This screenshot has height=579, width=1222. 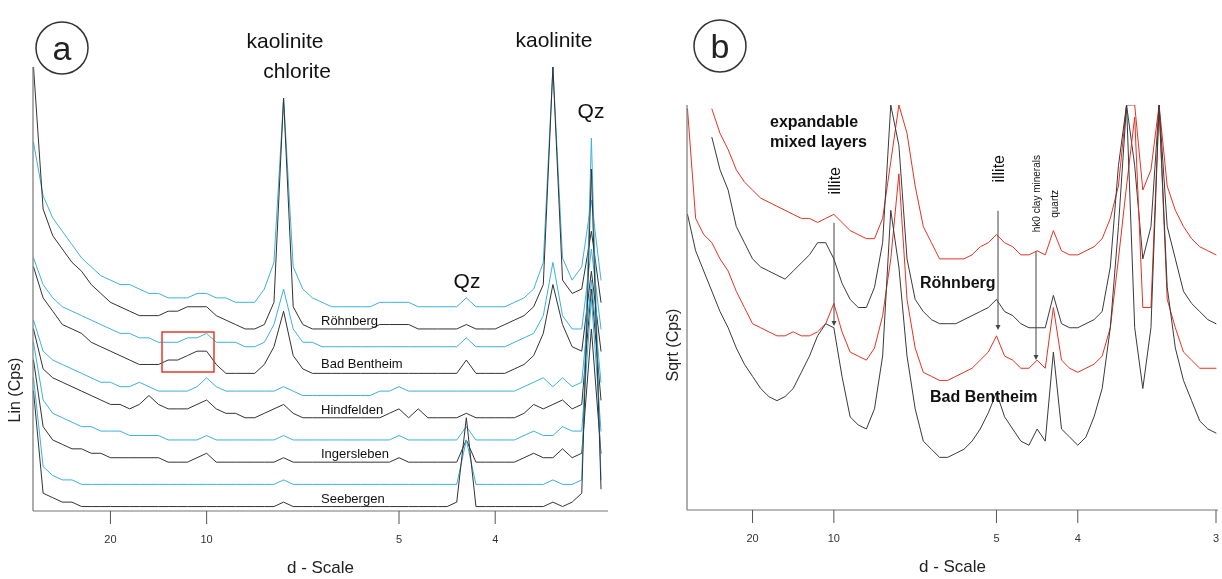 What do you see at coordinates (819, 131) in the screenshot?
I see `annotation: expandable mixed layers` at bounding box center [819, 131].